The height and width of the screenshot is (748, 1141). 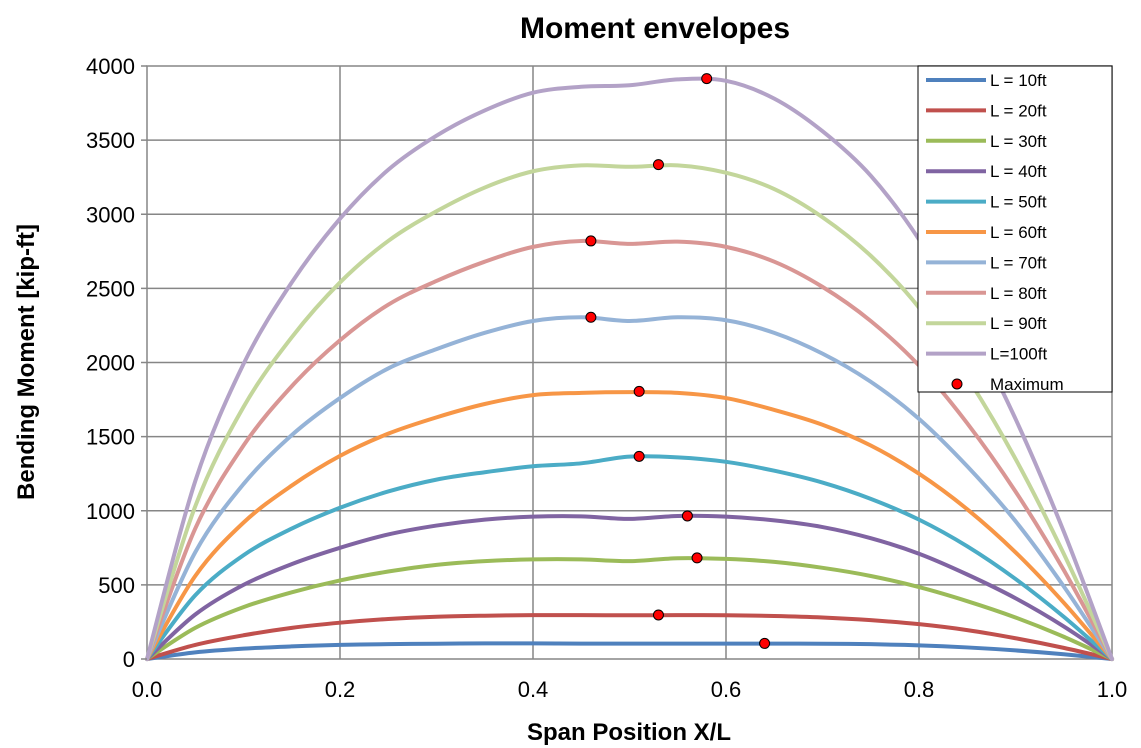 I want to click on x-tick-label: 0.0, so click(x=147, y=689).